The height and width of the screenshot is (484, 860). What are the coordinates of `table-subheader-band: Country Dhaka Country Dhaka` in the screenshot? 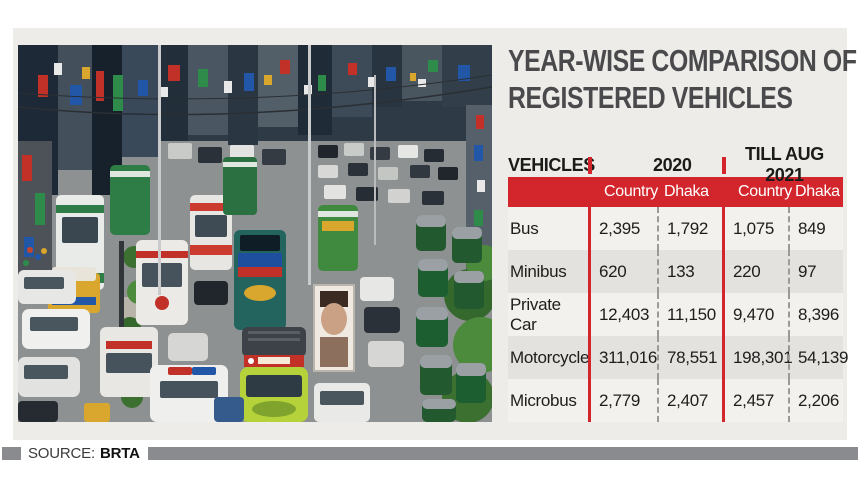 It's located at (675, 192).